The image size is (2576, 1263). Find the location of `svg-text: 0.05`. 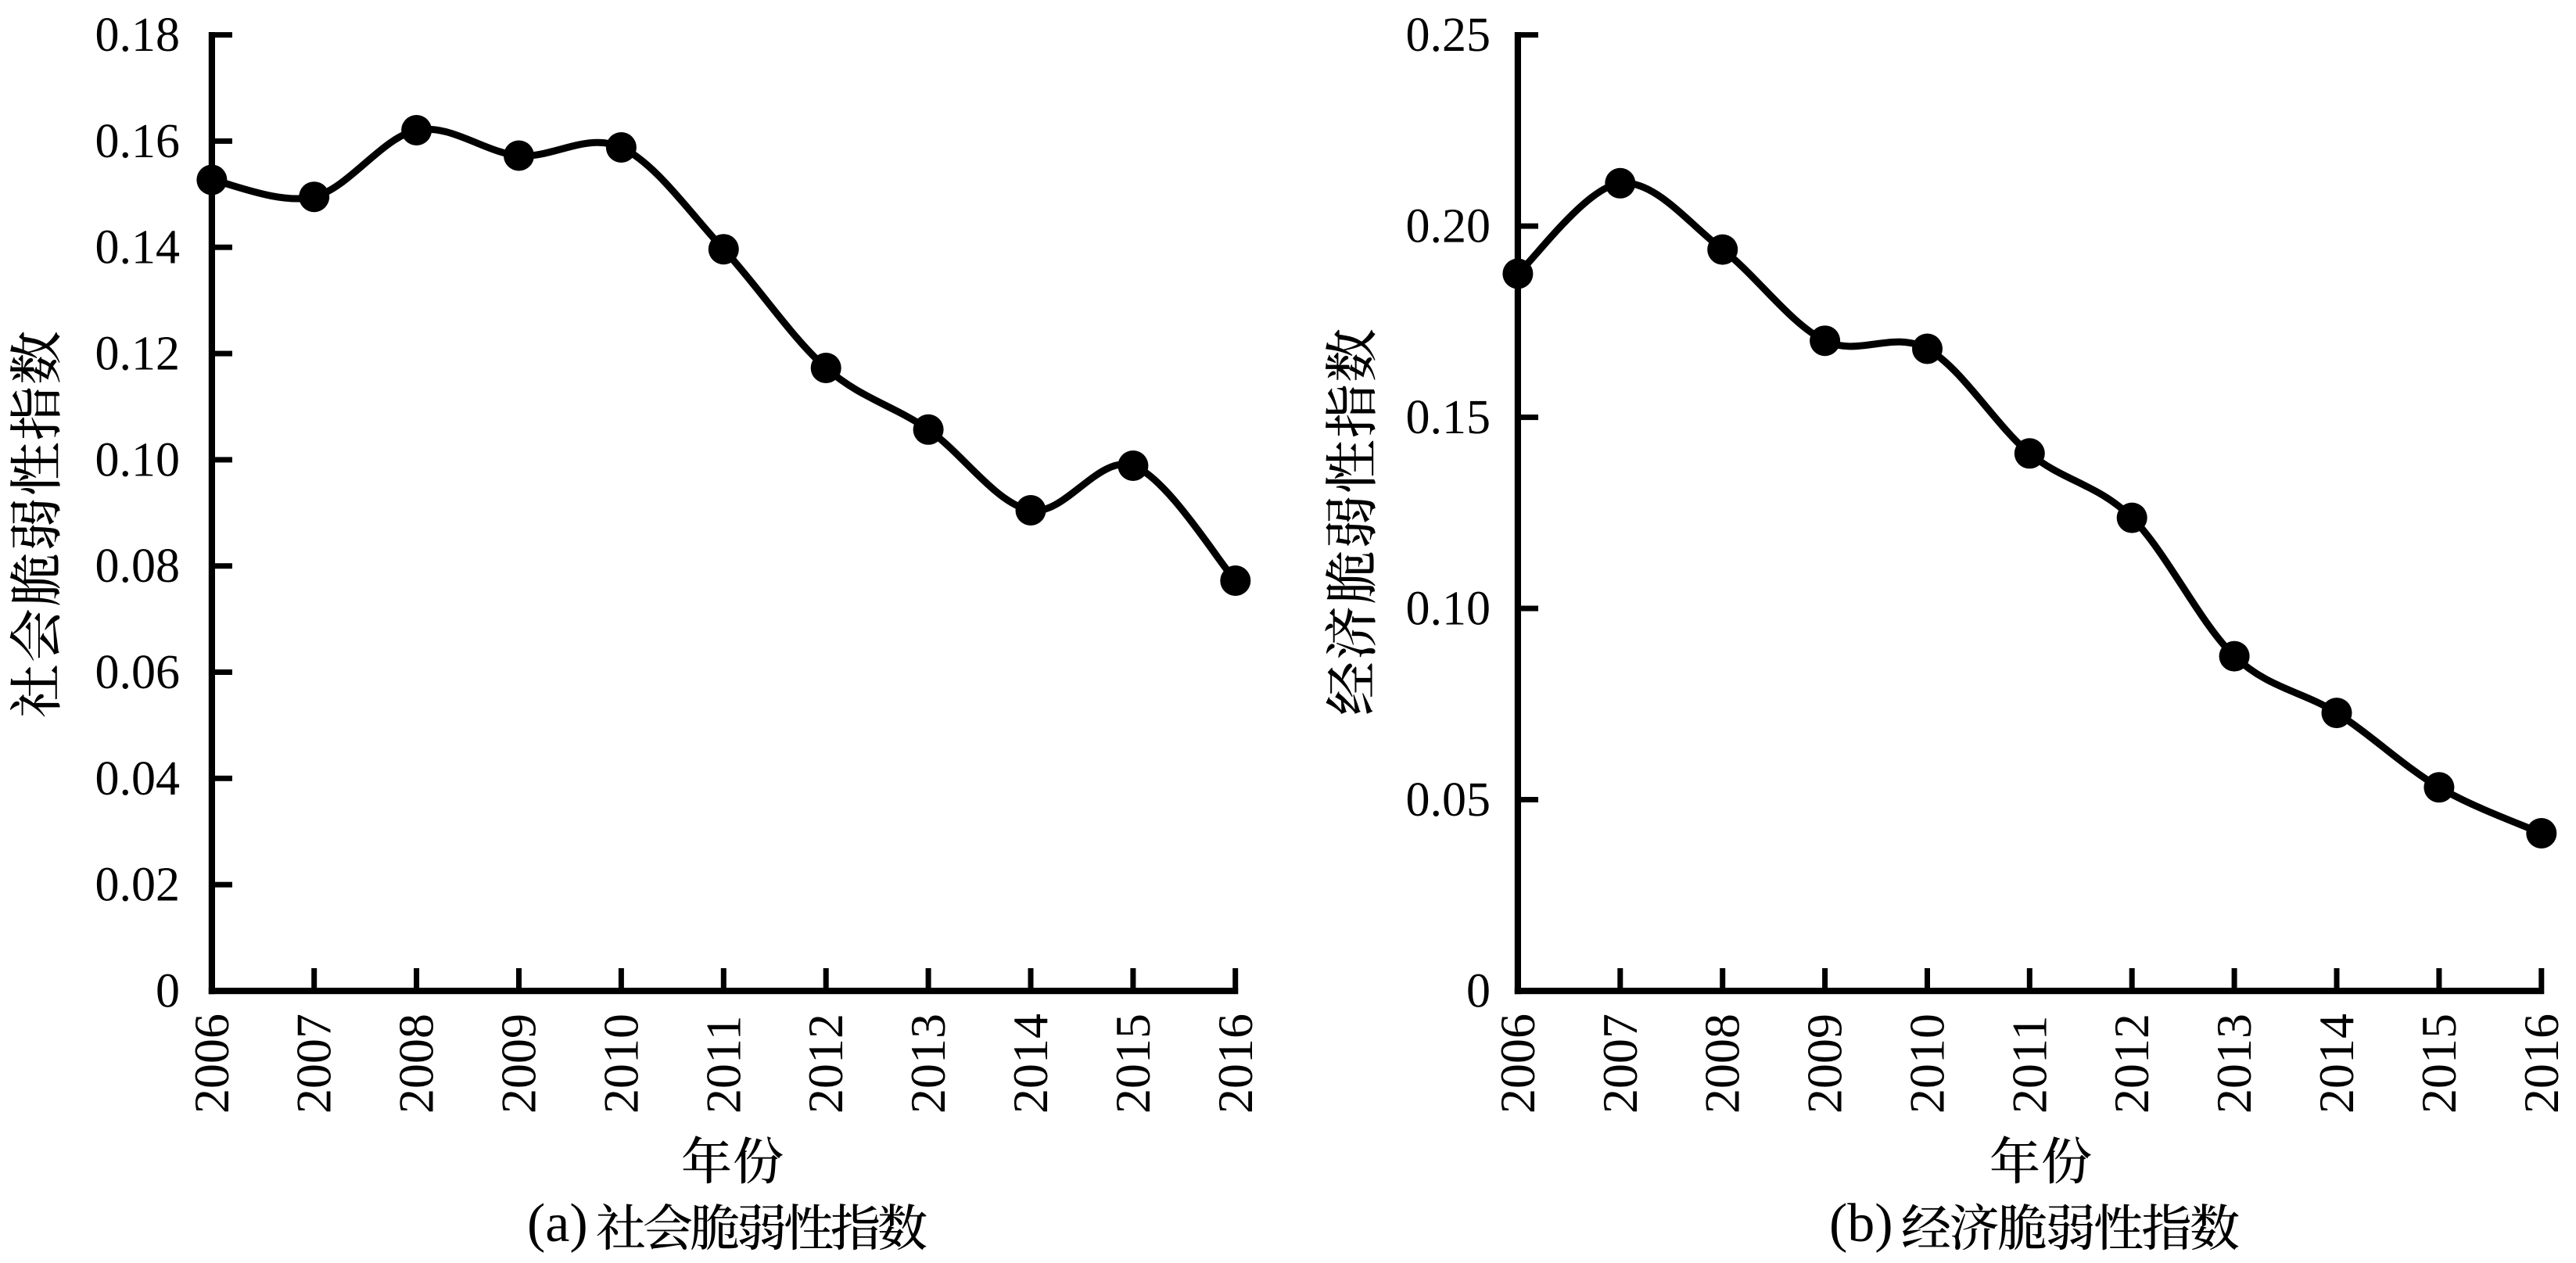

svg-text: 0.05 is located at coordinates (1449, 800).